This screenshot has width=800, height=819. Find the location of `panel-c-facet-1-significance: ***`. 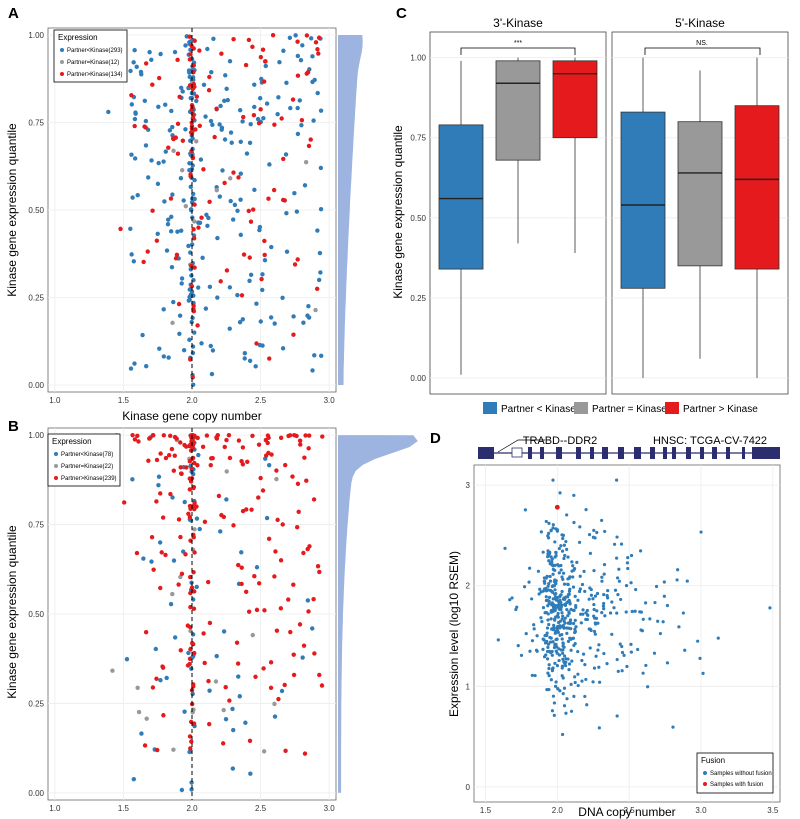

panel-c-facet-1-significance: *** is located at coordinates (518, 43).